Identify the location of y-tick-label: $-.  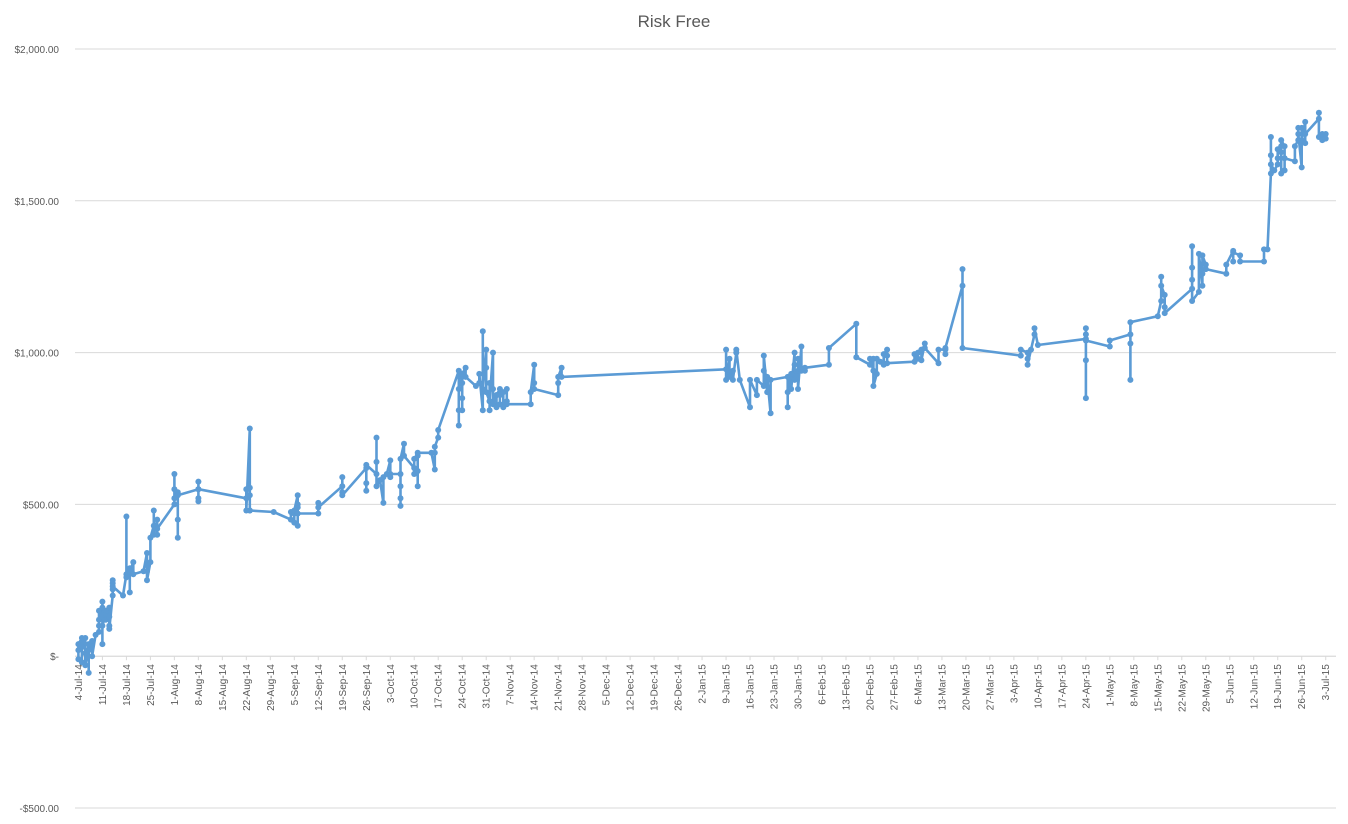
(54, 657).